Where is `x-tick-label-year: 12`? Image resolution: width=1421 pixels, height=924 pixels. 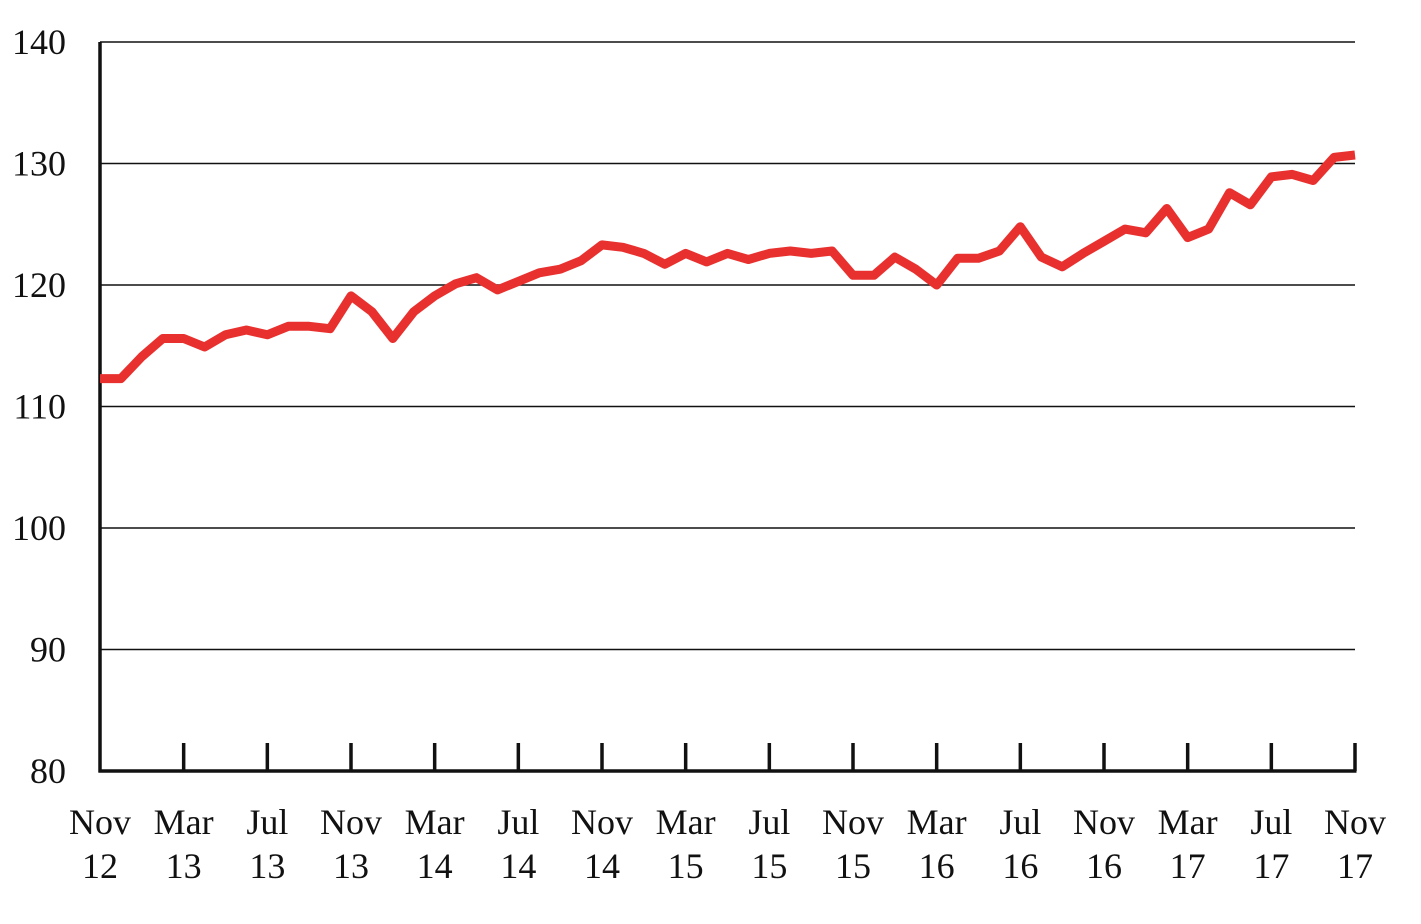
x-tick-label-year: 12 is located at coordinates (100, 866).